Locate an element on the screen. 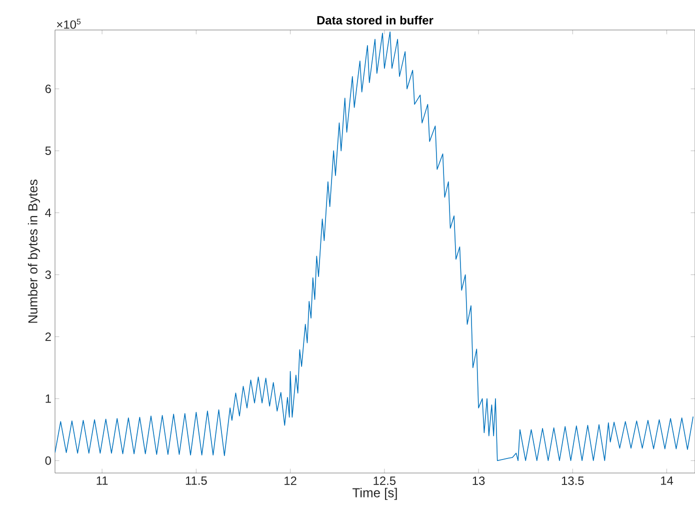 The image size is (695, 531). y-tick-label: 4 is located at coordinates (48, 212).